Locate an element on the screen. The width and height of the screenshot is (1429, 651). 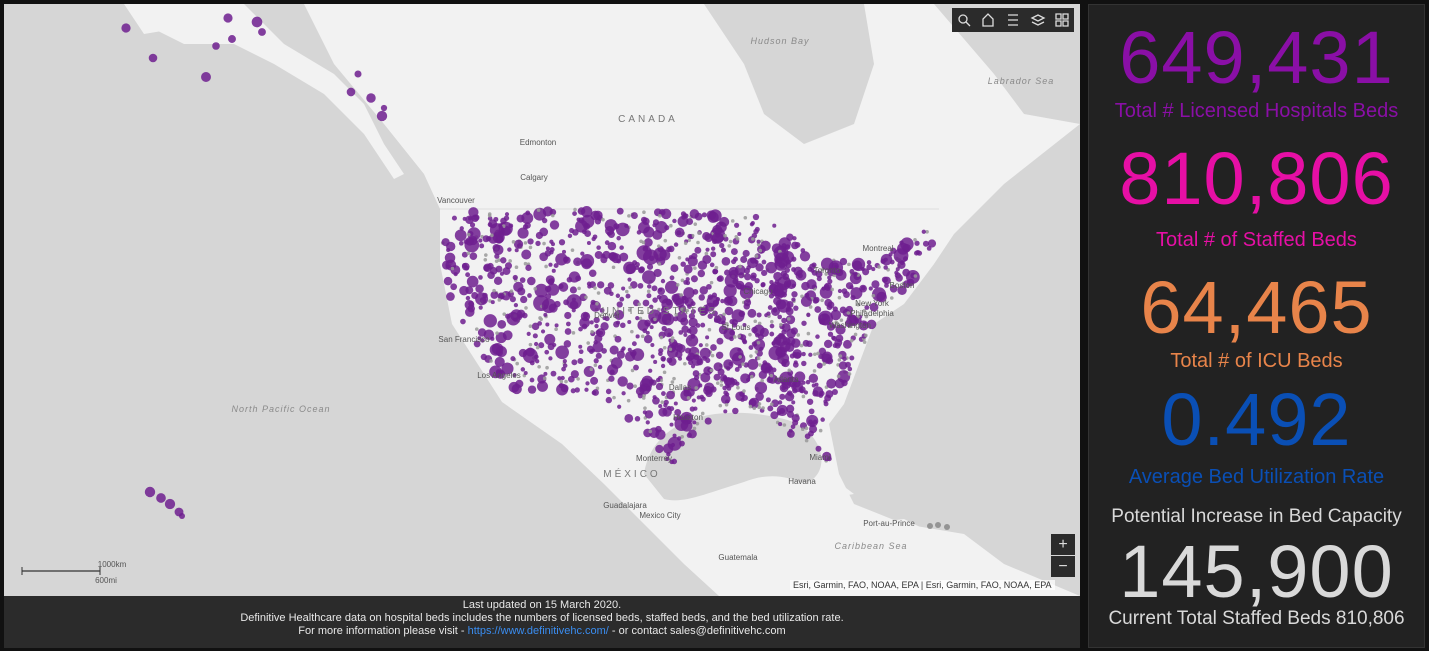
zoom-out: − is located at coordinates (1063, 566).